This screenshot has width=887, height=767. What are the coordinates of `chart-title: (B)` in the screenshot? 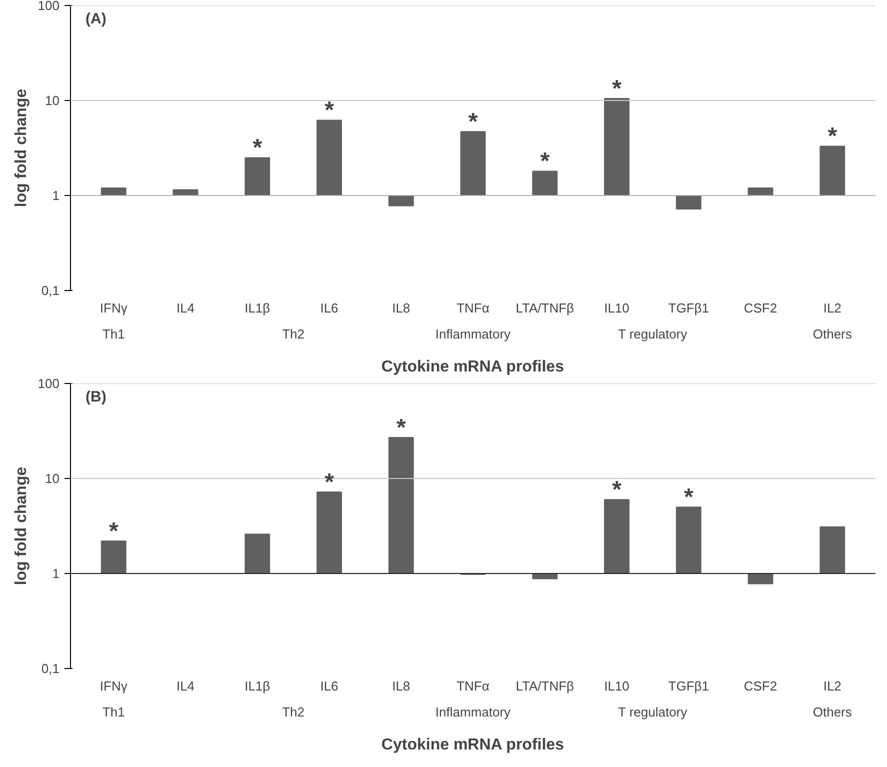 It's located at (96, 397).